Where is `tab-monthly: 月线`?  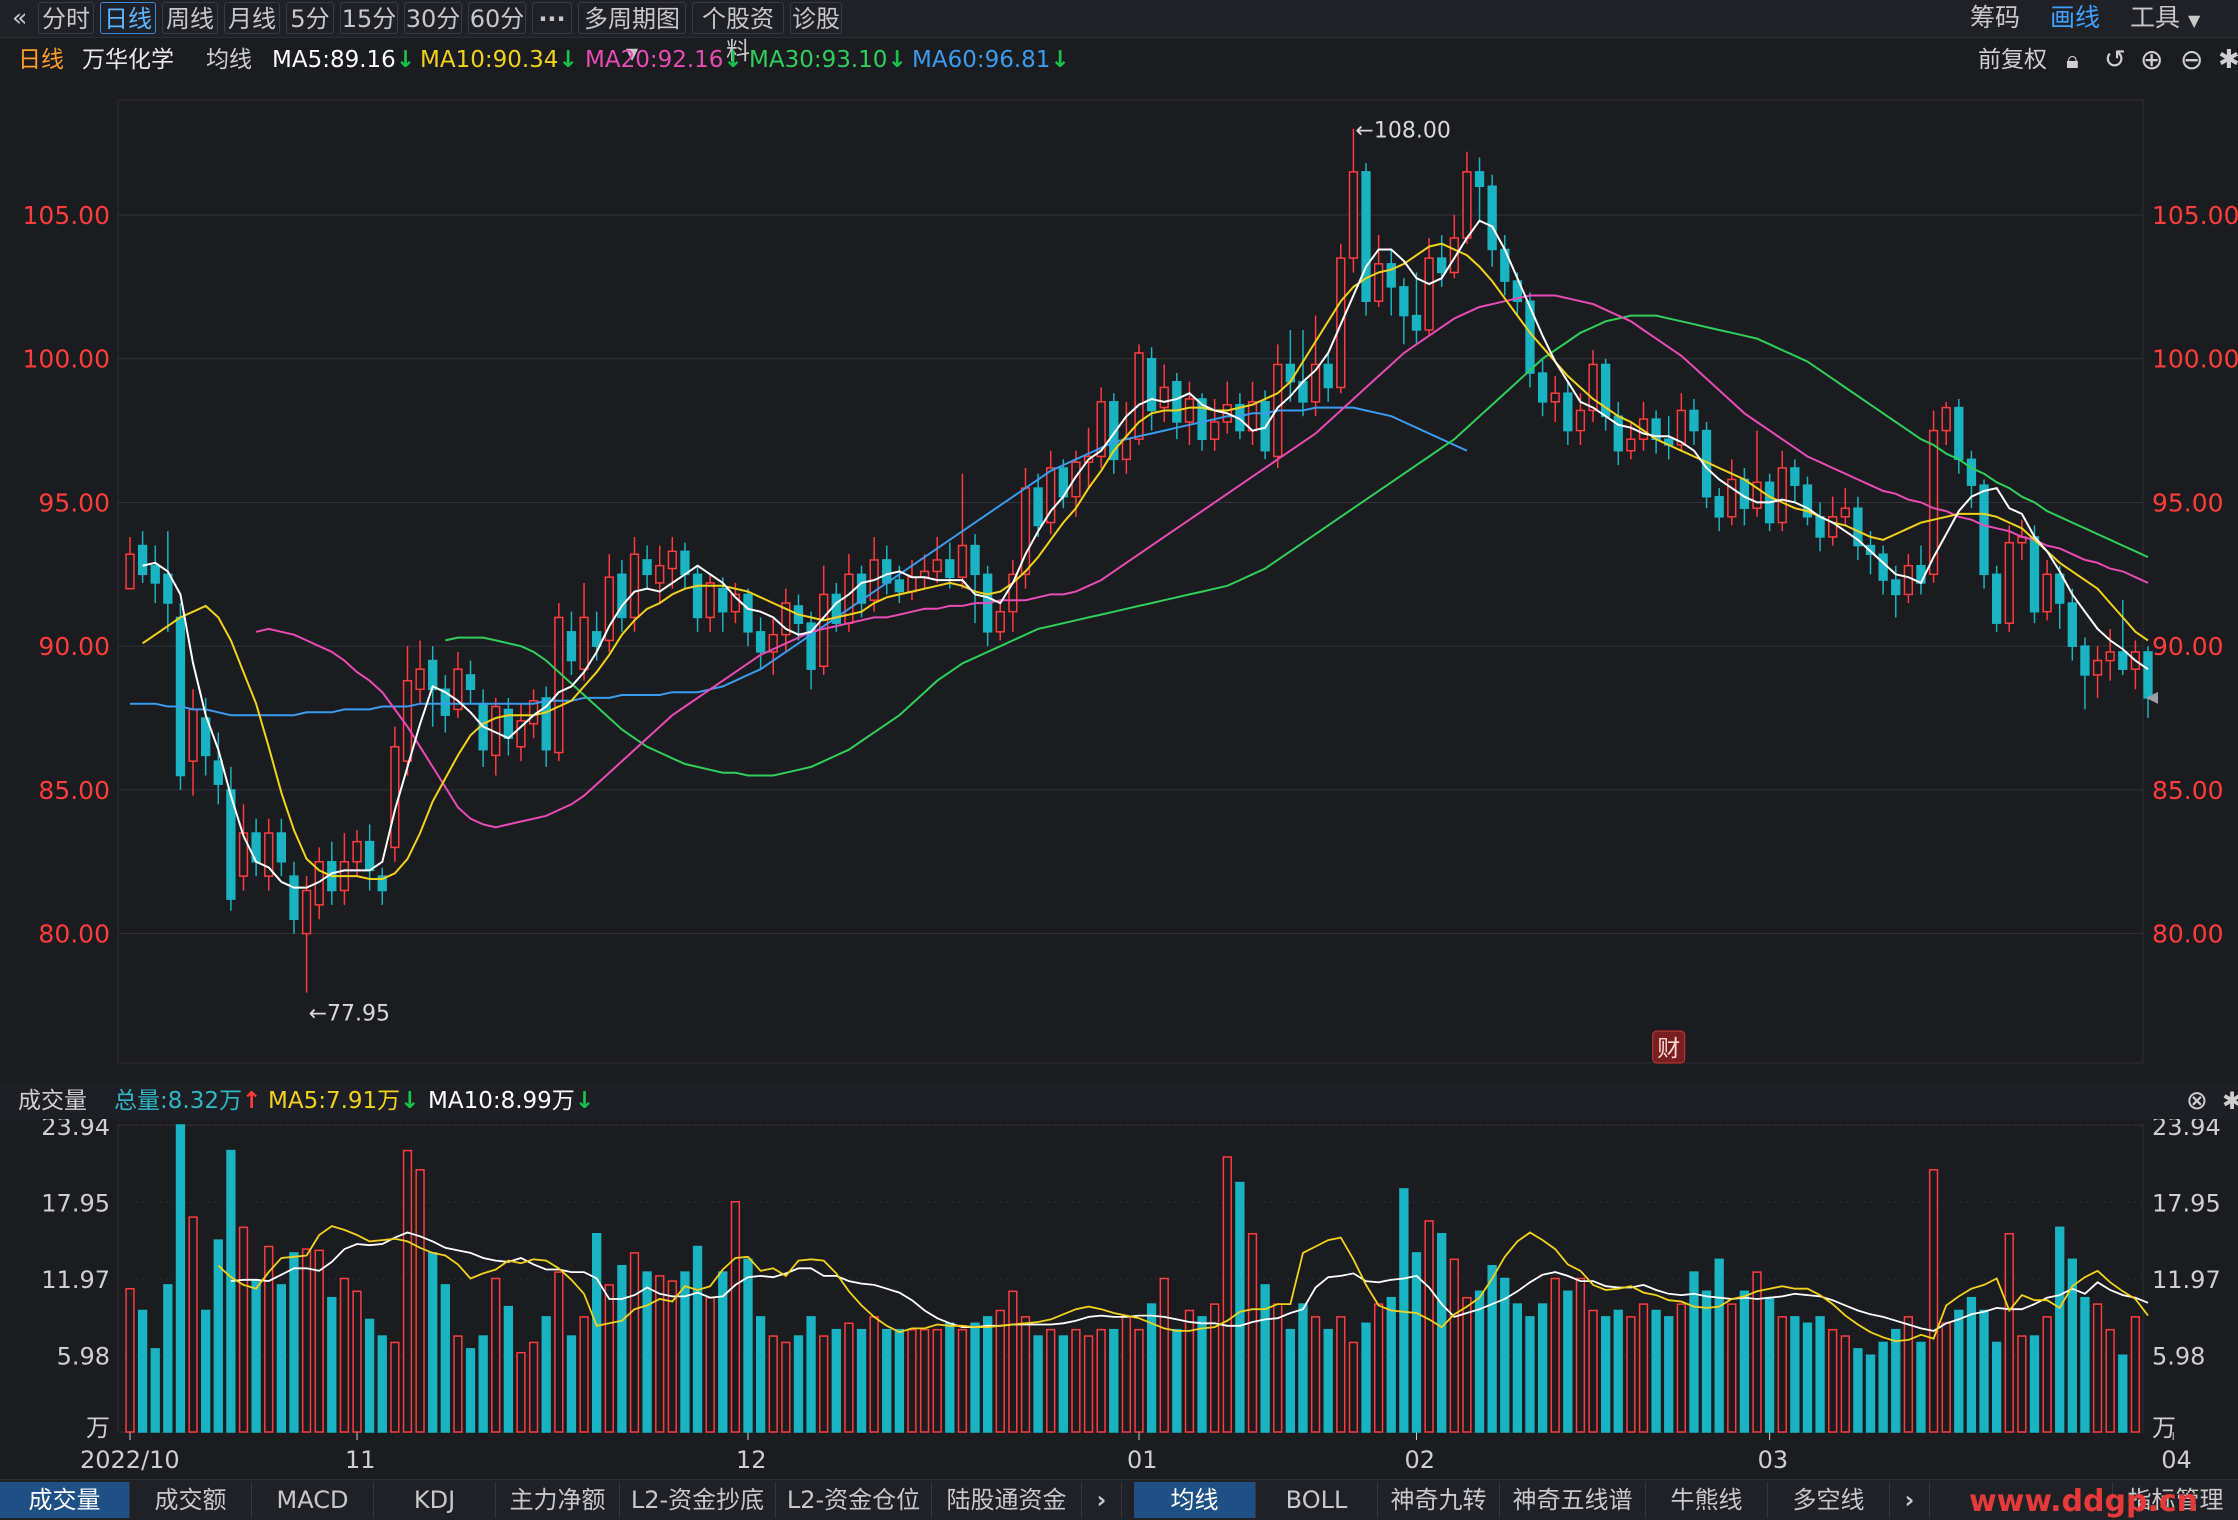 tab-monthly: 月线 is located at coordinates (252, 18).